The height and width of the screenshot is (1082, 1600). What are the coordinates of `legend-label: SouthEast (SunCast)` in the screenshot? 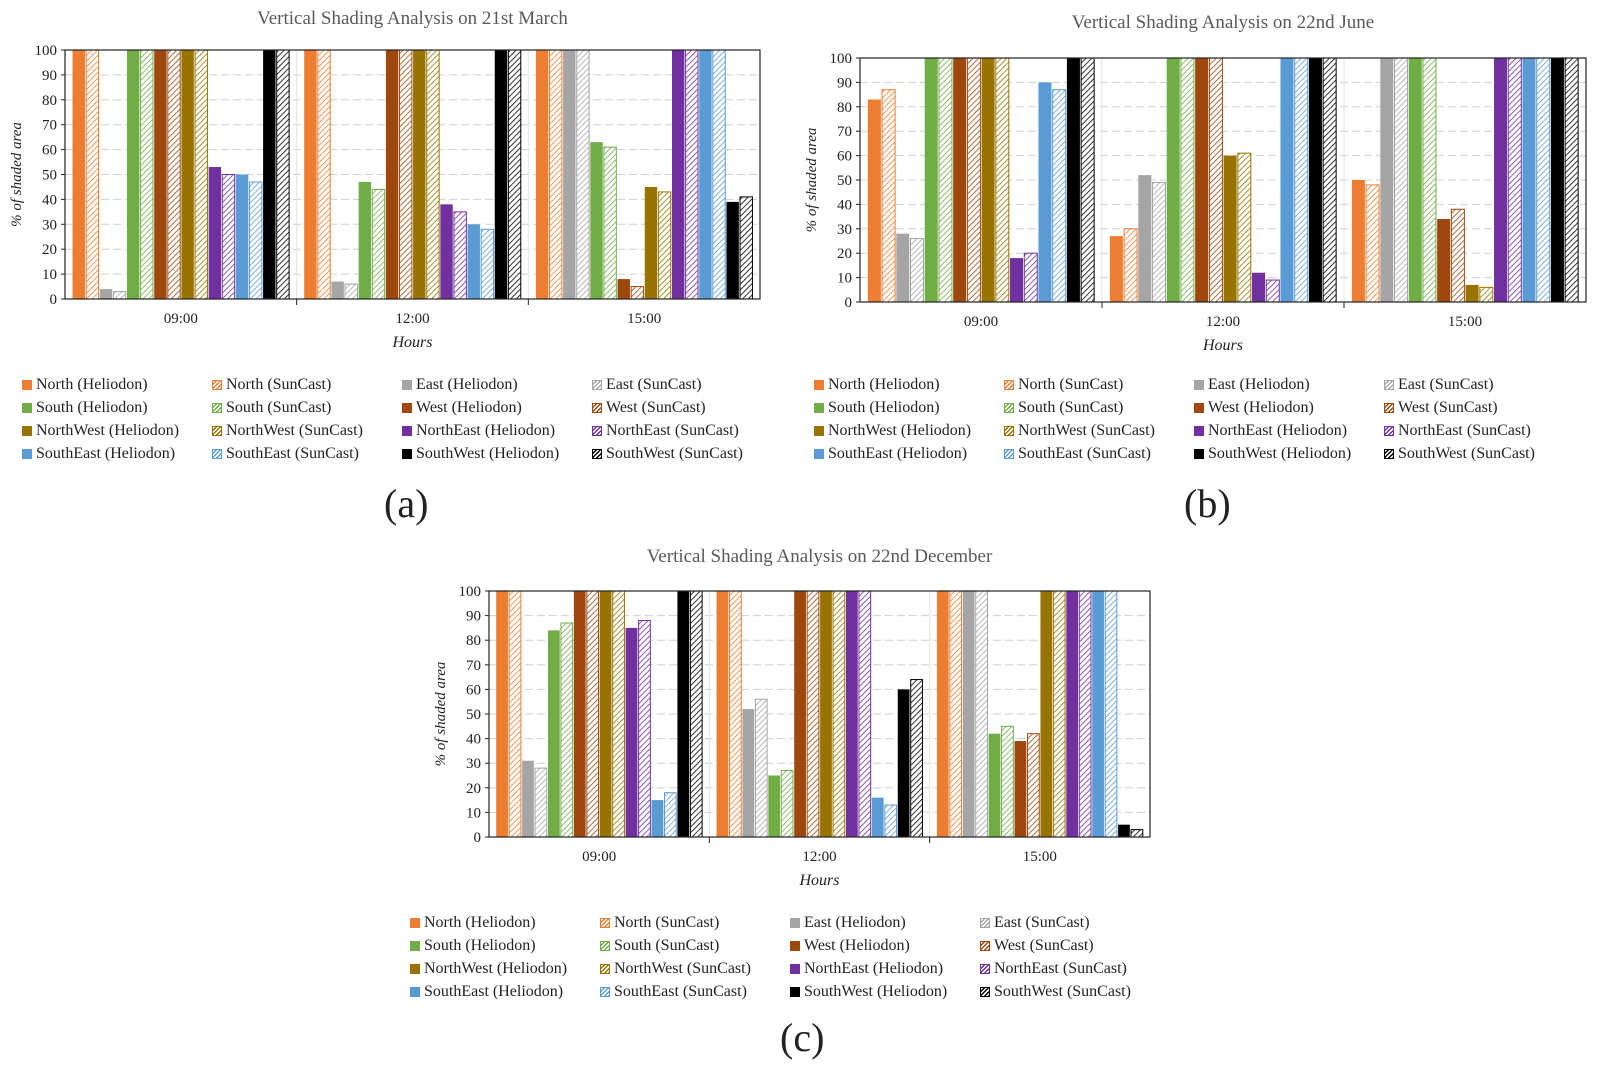 It's located at (1084, 453).